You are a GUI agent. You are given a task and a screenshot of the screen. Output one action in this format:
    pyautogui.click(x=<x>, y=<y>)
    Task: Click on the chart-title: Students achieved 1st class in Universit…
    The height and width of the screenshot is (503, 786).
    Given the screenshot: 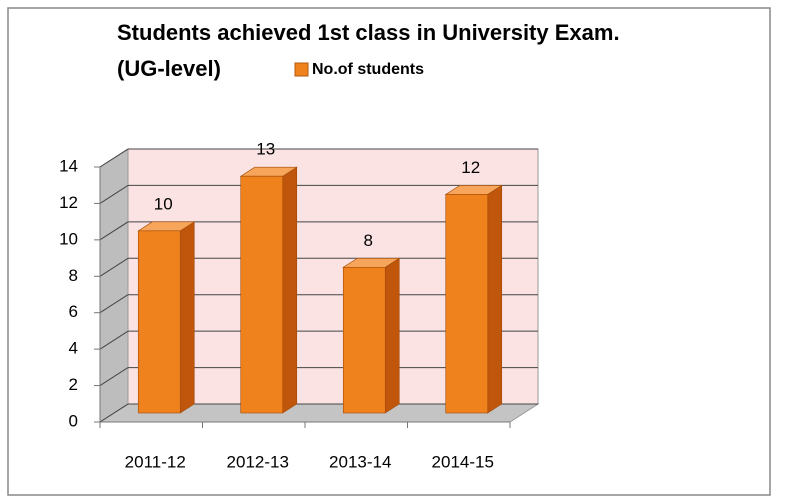 What is the action you would take?
    pyautogui.click(x=368, y=32)
    